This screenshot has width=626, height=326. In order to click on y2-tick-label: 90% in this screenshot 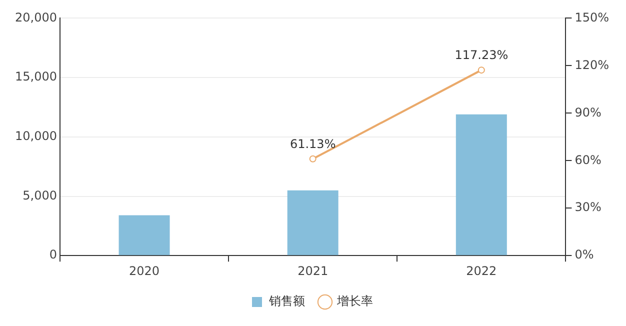, I will do `click(588, 112)`.